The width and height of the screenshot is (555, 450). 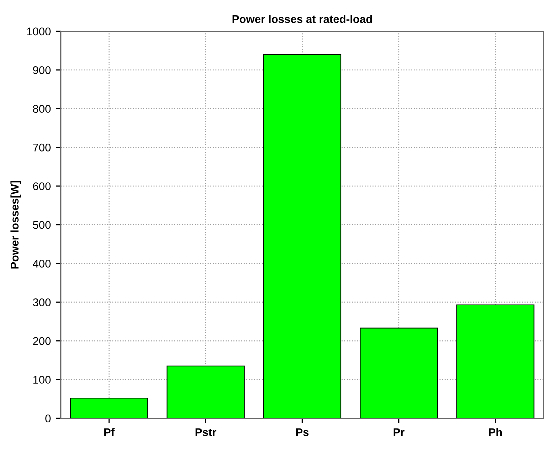 I want to click on x-tick-label: Pstr, so click(x=206, y=432).